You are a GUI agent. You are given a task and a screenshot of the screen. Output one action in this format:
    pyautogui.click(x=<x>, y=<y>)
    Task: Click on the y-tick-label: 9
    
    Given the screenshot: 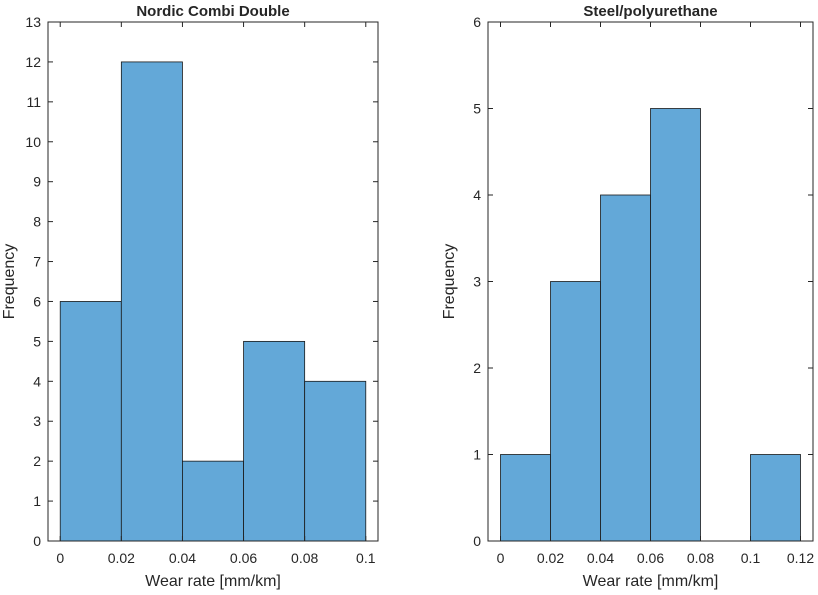 What is the action you would take?
    pyautogui.click(x=37, y=182)
    